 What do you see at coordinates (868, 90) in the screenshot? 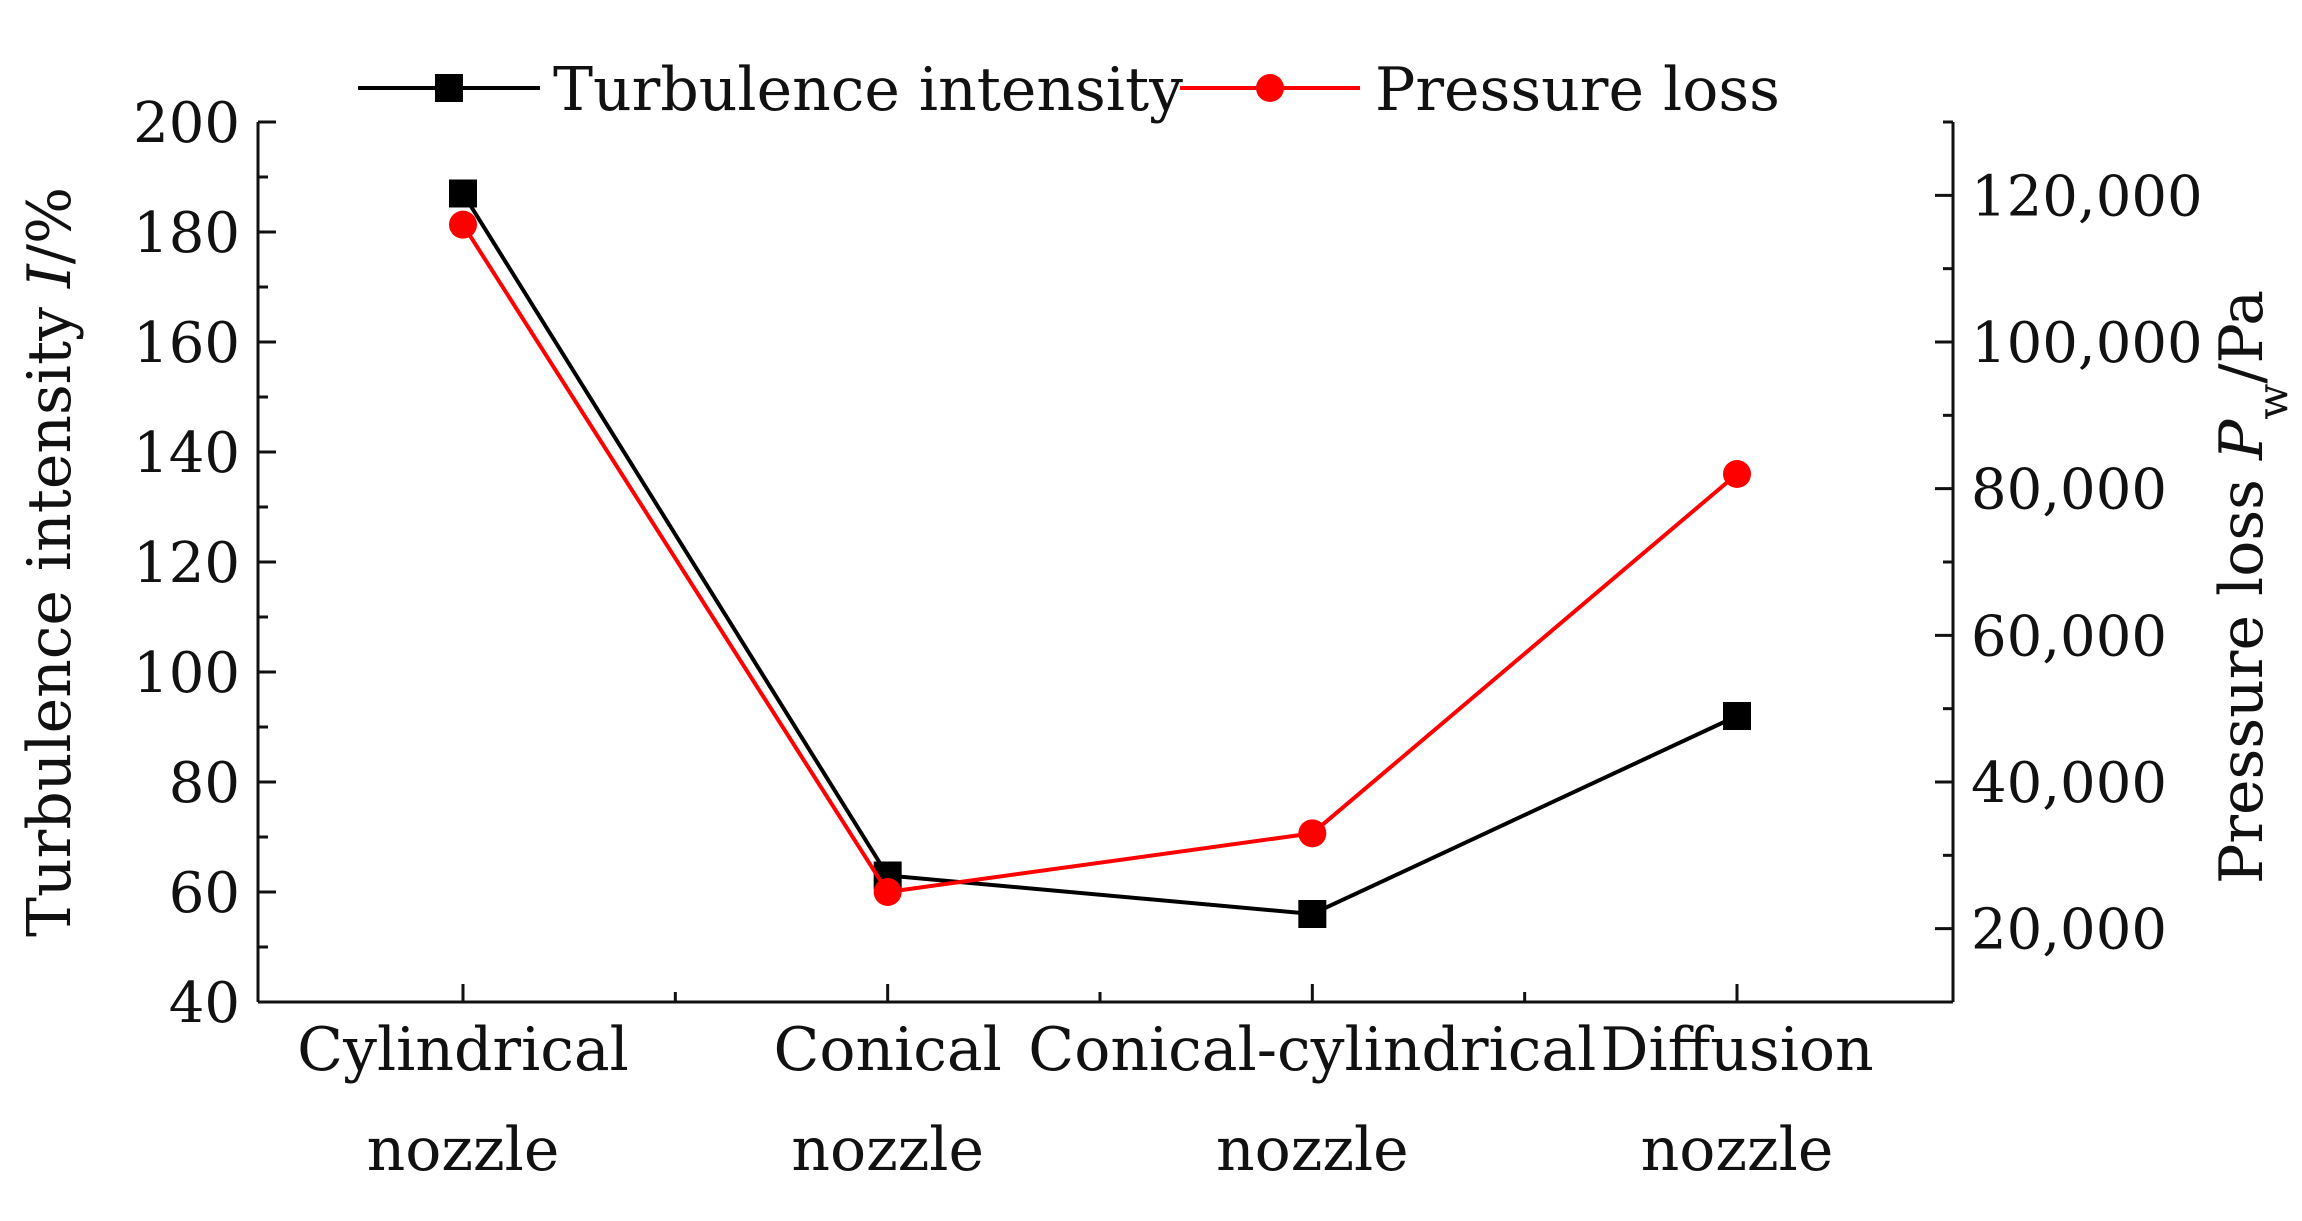
I see `legend-label: Turbulence intensity` at bounding box center [868, 90].